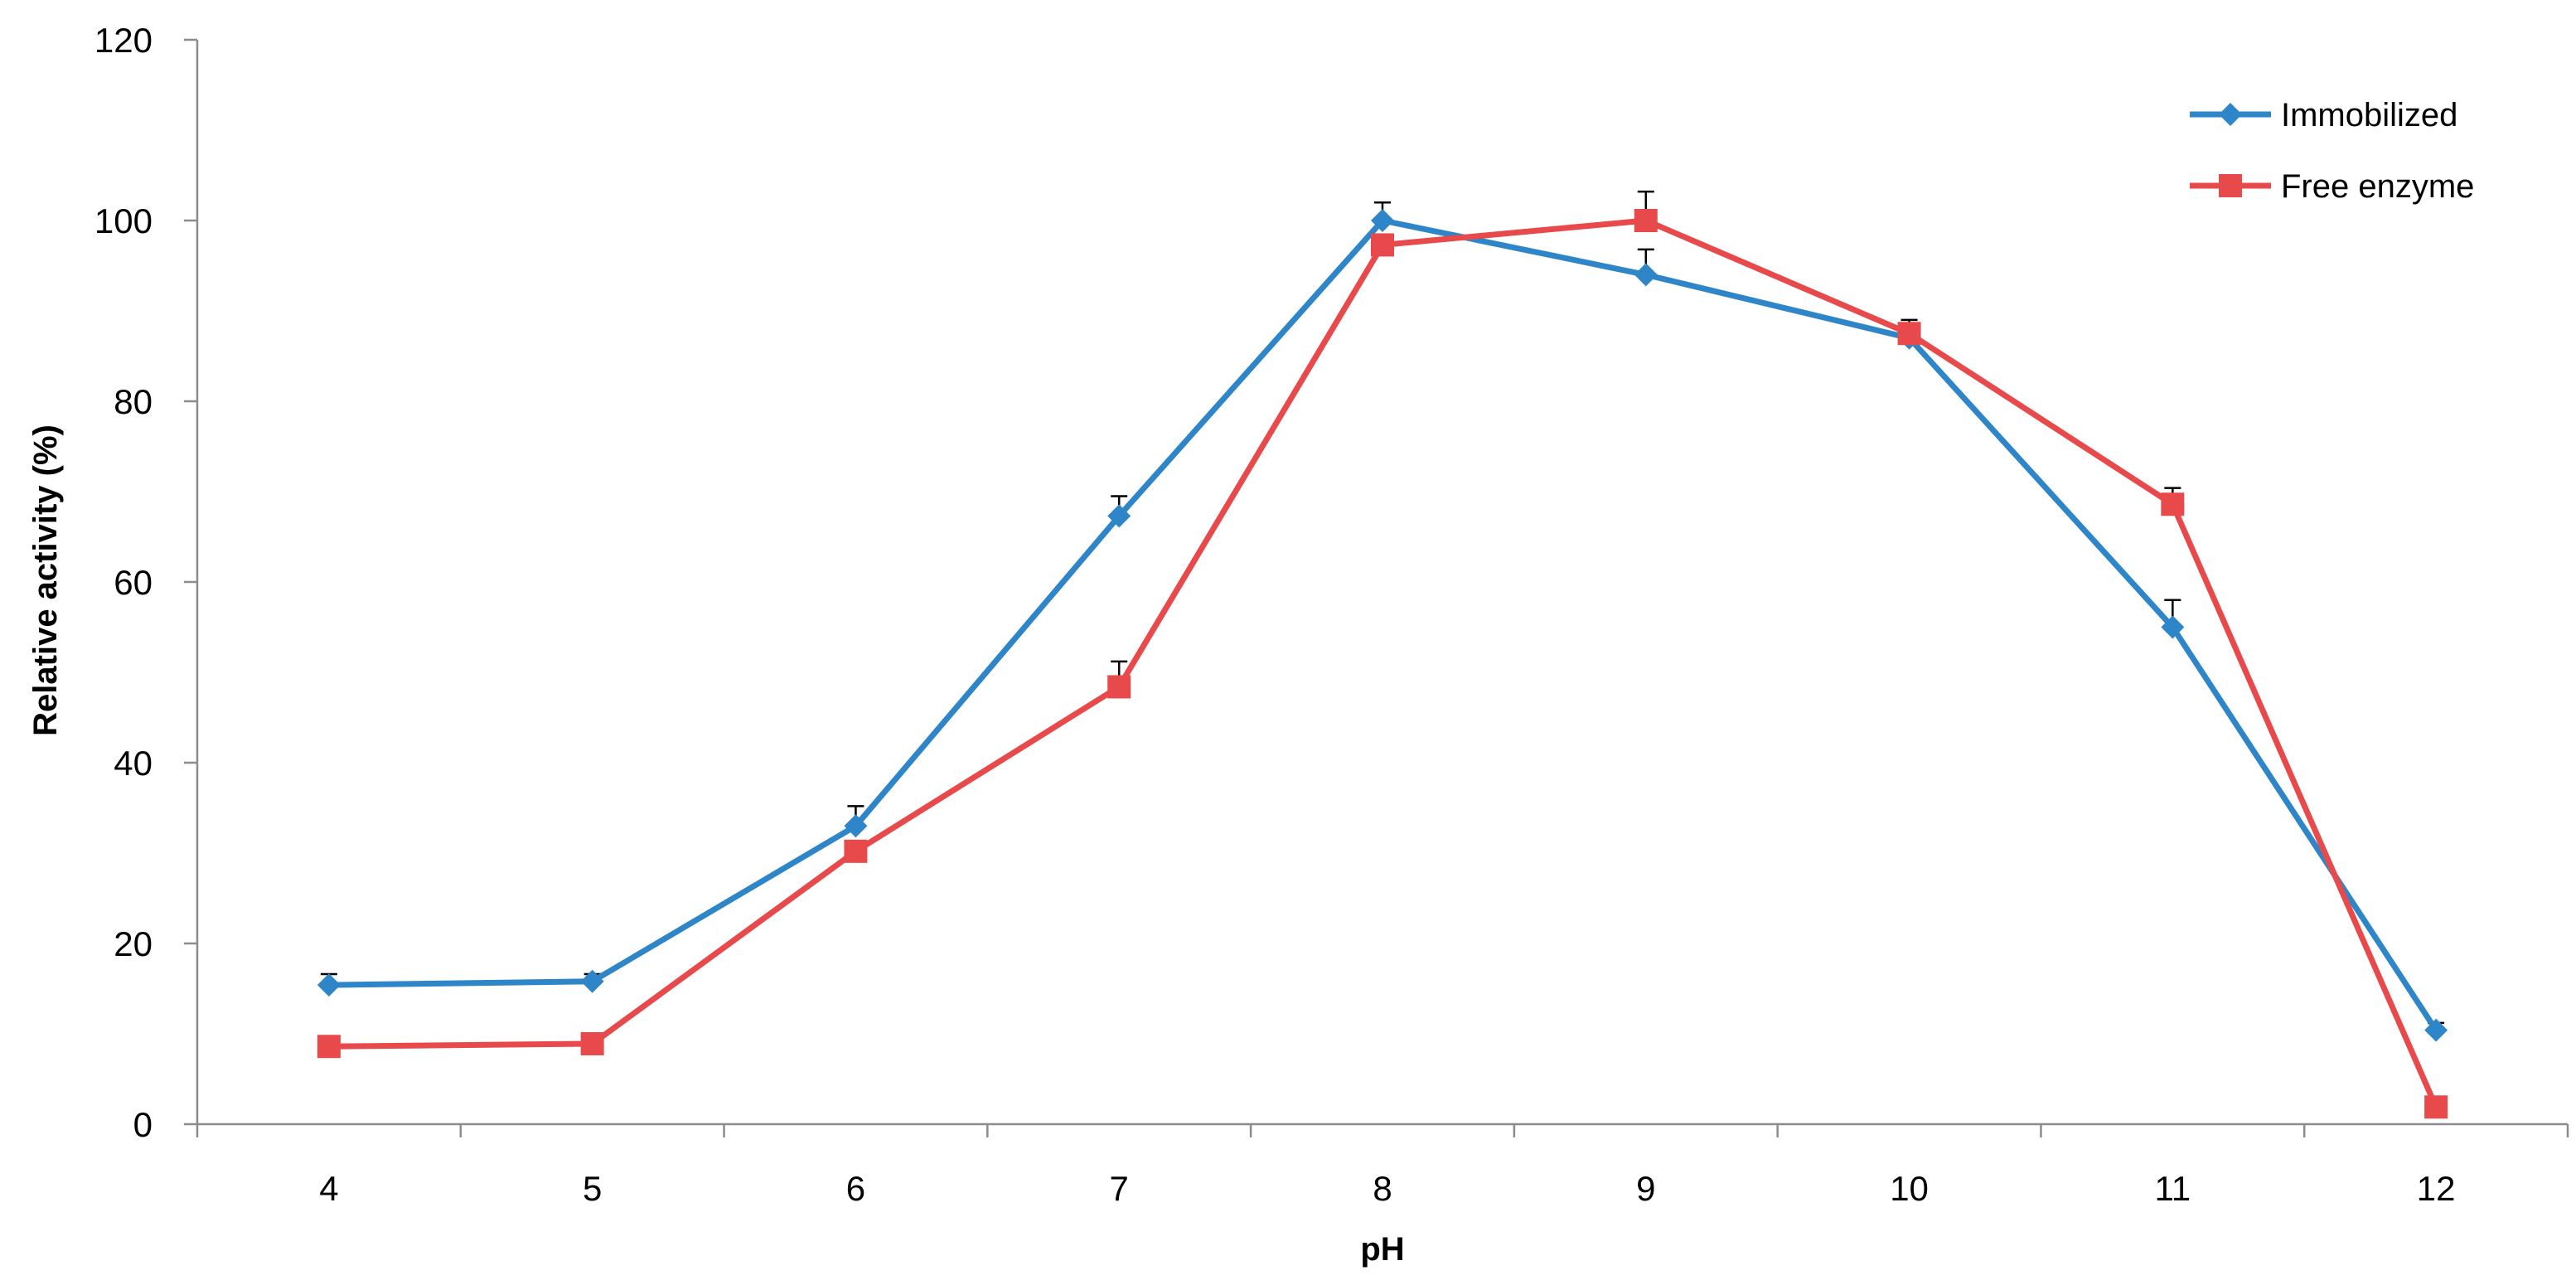  Describe the element at coordinates (2369, 115) in the screenshot. I see `legend-label: Immobilized` at that location.